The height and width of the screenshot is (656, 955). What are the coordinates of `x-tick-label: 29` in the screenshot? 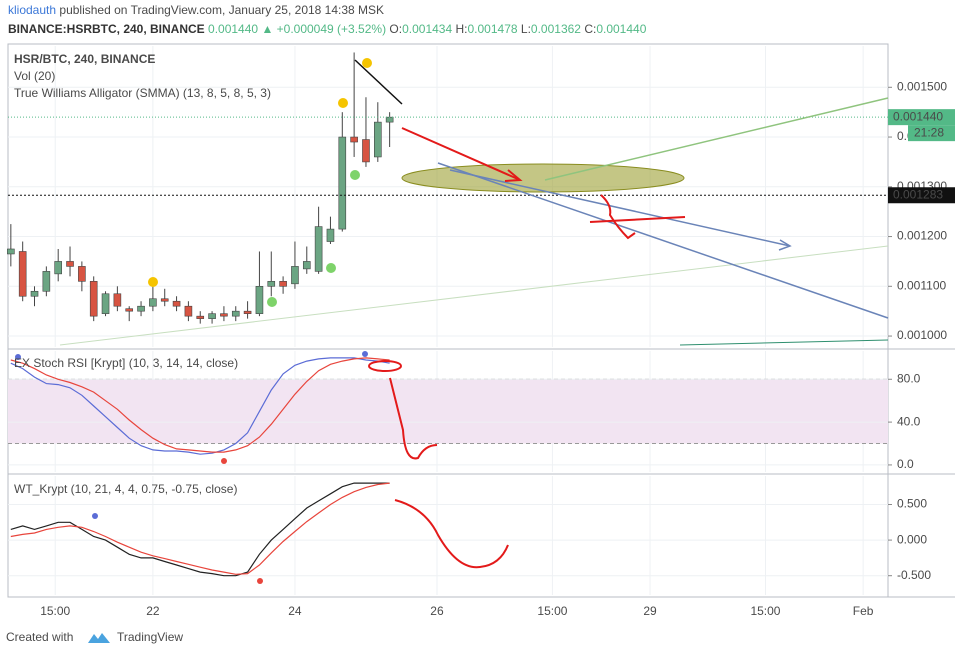 It's located at (650, 611).